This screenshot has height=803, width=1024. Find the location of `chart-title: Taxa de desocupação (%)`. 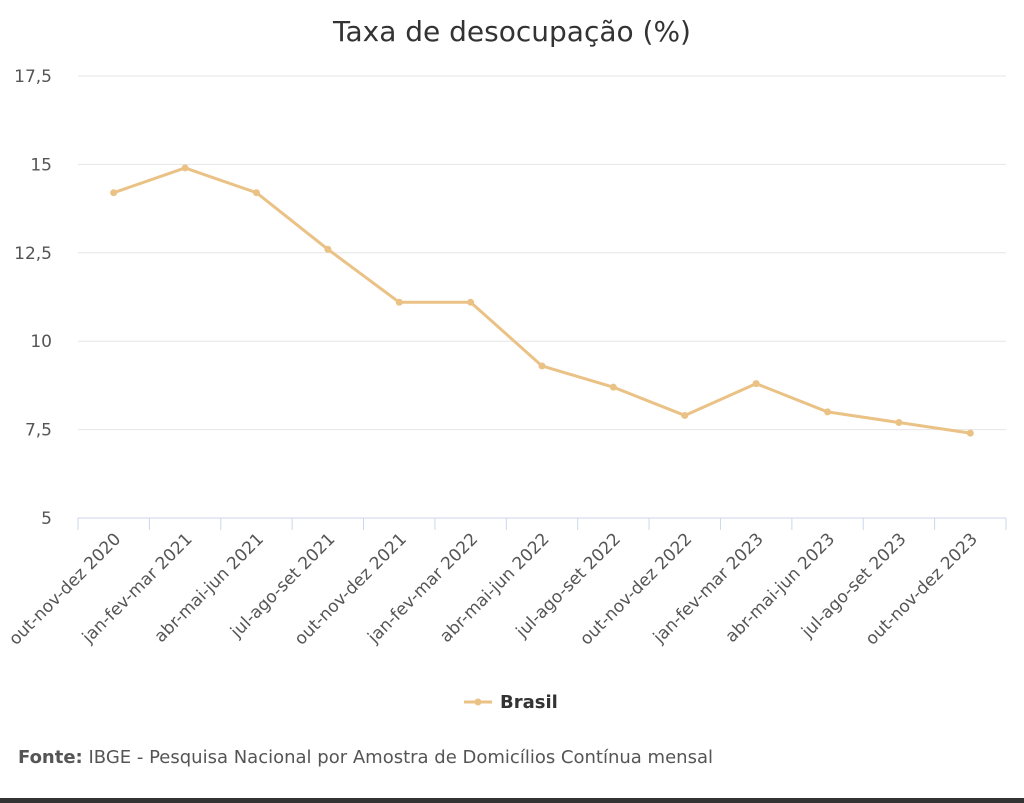

chart-title: Taxa de desocupação (%) is located at coordinates (511, 31).